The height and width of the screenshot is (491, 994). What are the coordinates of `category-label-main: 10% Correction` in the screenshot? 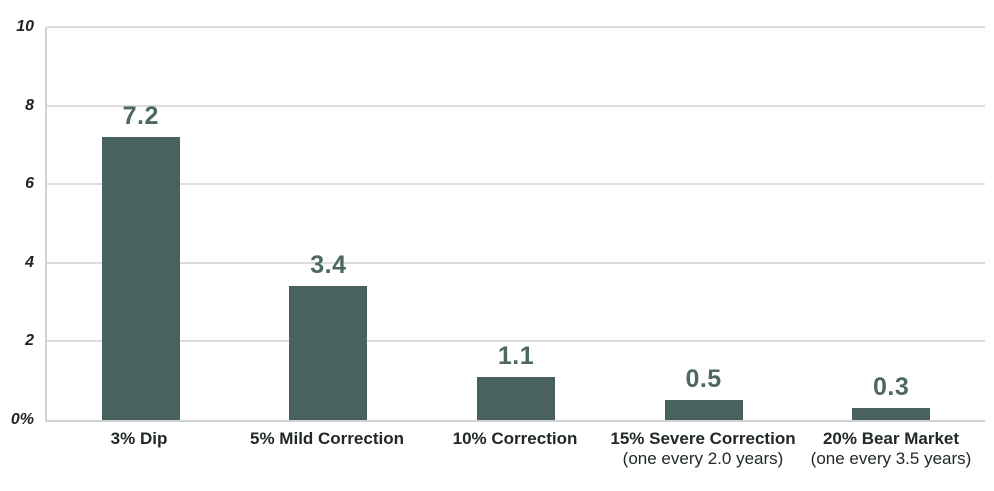 It's located at (515, 438).